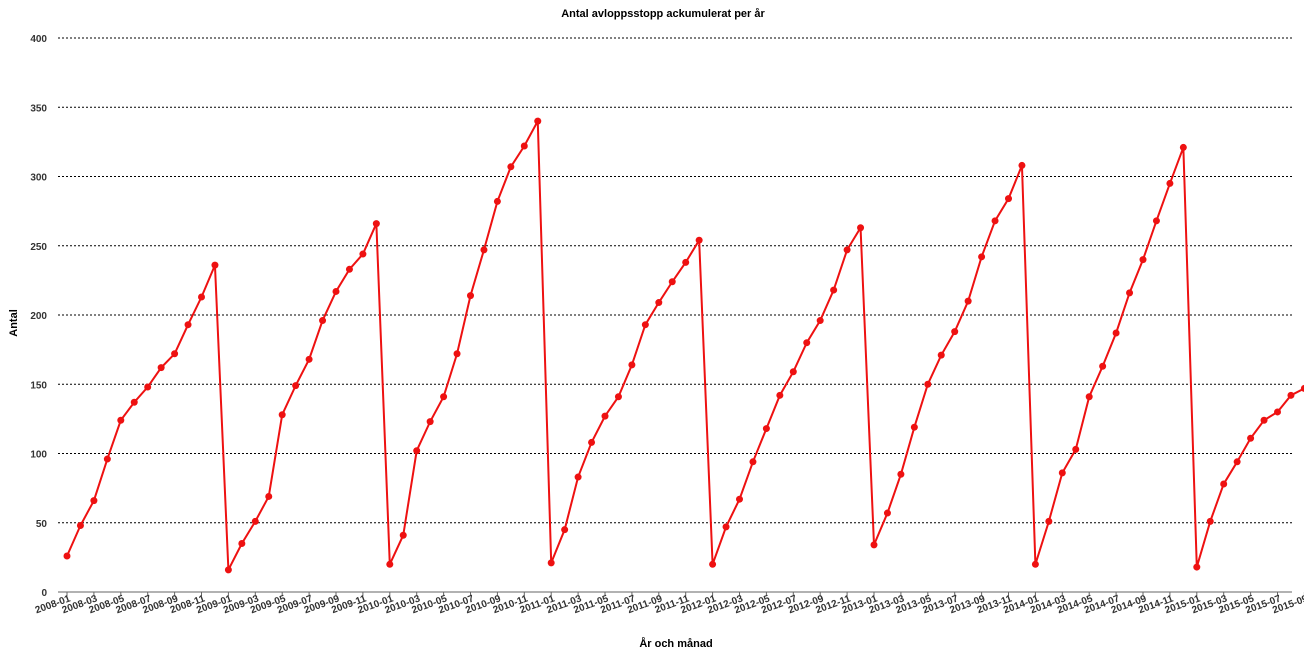 The height and width of the screenshot is (652, 1304). I want to click on y-axis-ticks: 0 50 100 150 200 250 300 350 400, so click(38, 316).